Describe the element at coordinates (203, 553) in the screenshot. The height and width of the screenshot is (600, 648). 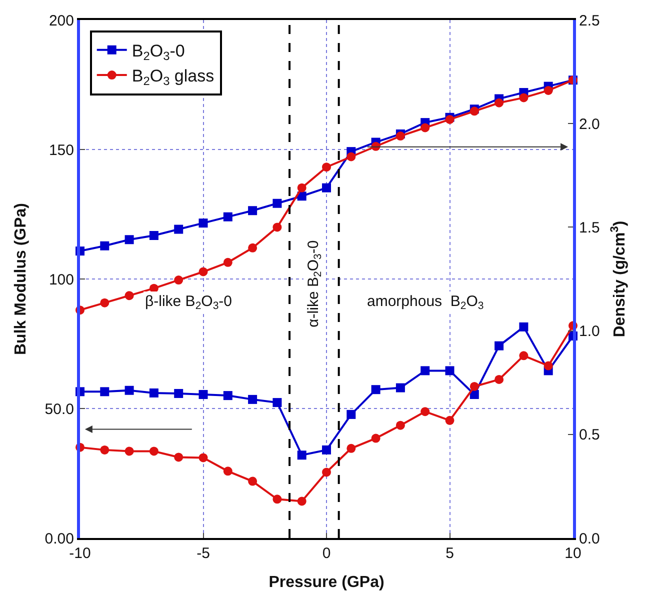
I see `x-tick-label: -5` at that location.